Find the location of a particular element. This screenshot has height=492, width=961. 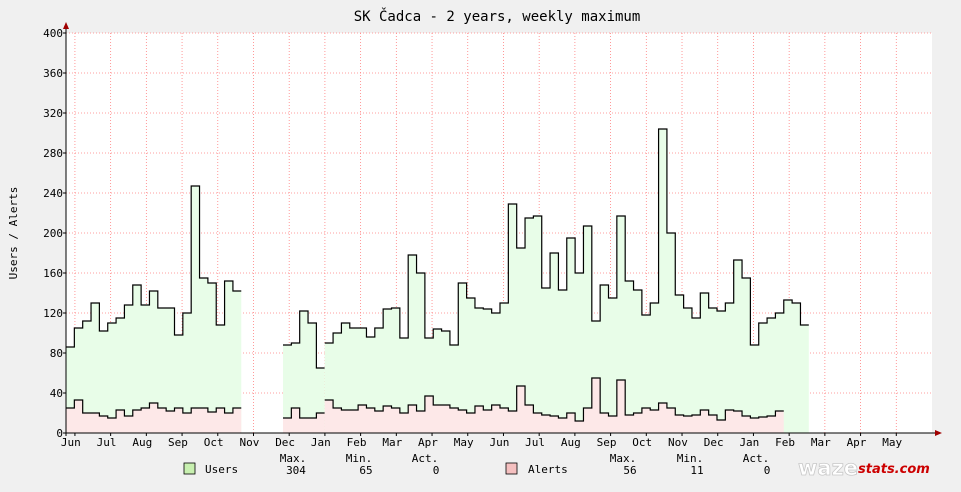

y-tick-label-4: 160 is located at coordinates (53, 273).